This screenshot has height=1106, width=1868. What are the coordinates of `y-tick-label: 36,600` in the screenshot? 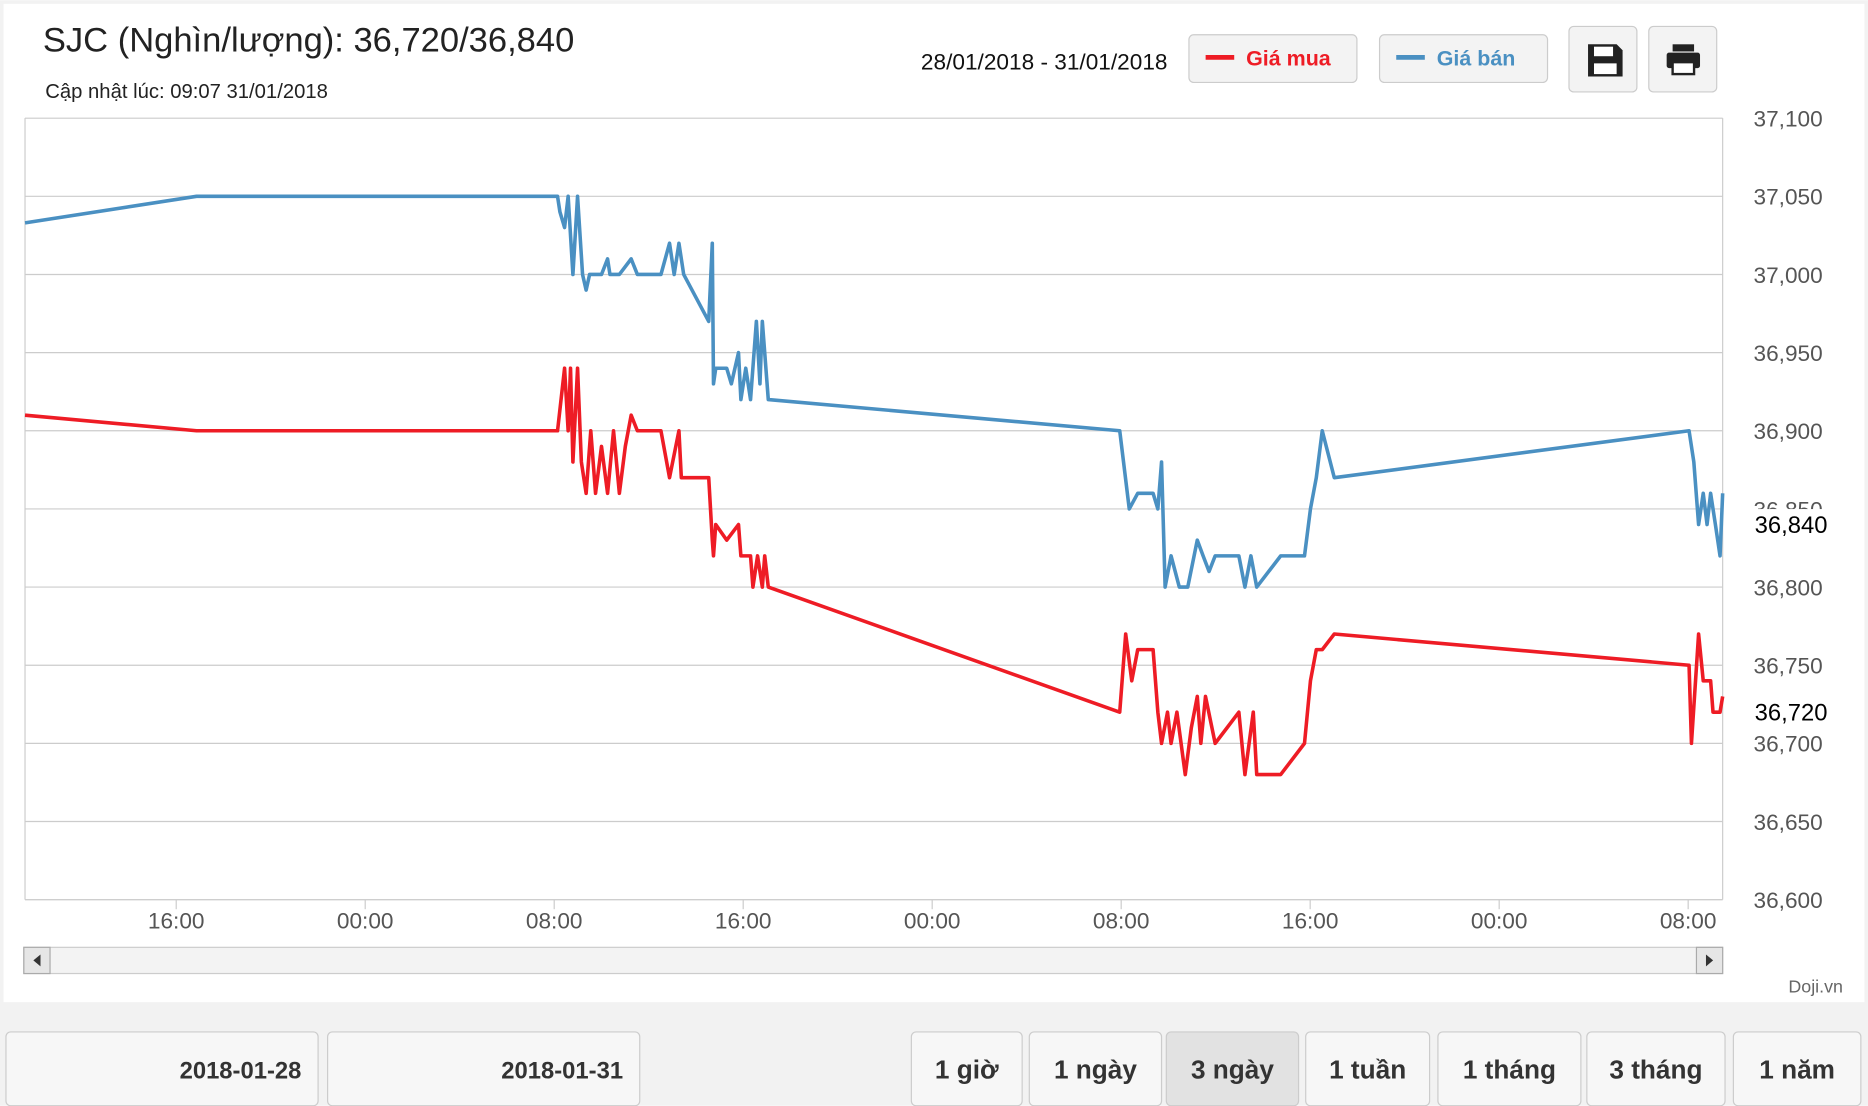 It's located at (1788, 900).